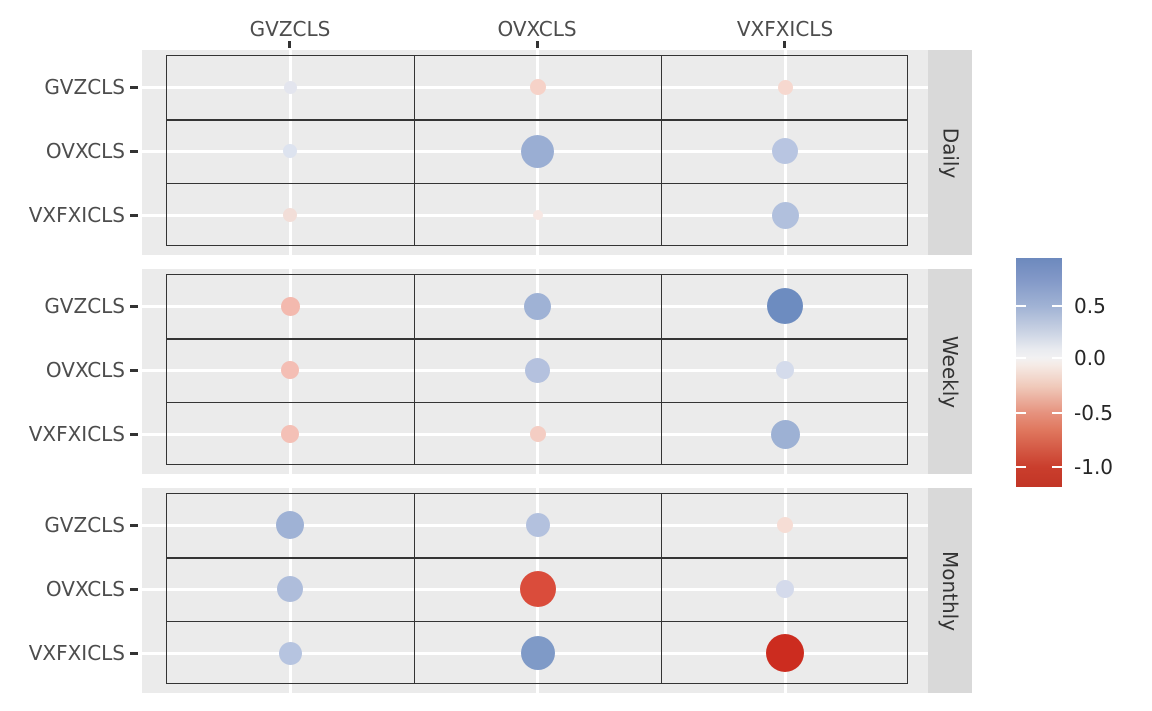 This screenshot has width=1152, height=711. What do you see at coordinates (537, 87) in the screenshot?
I see `correlation-dot-daily-gvzcls-ovxcls` at bounding box center [537, 87].